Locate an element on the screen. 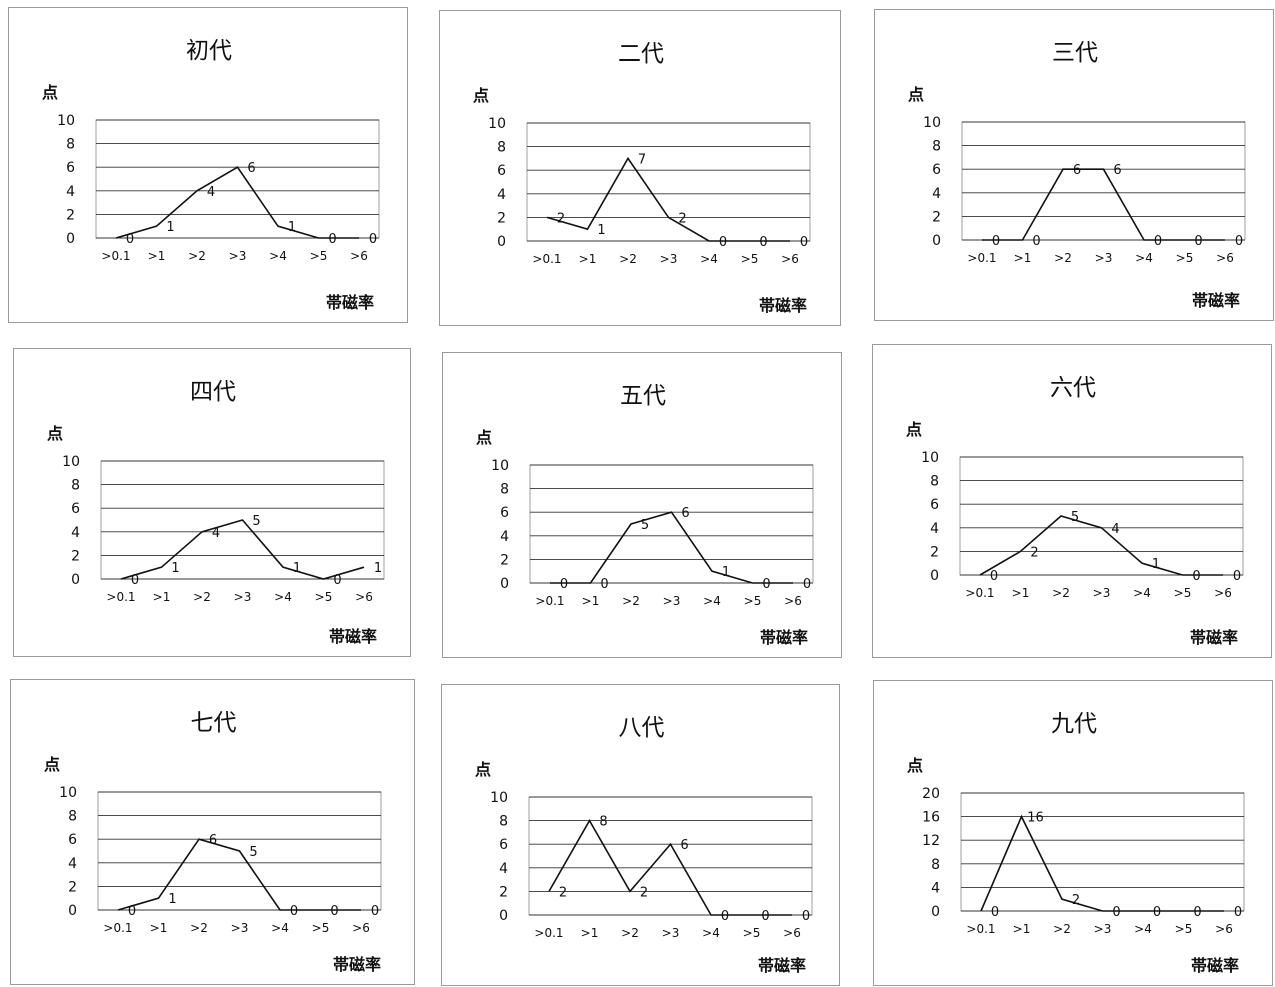 The width and height of the screenshot is (1275, 987). y-tick-label: 20 is located at coordinates (931, 794).